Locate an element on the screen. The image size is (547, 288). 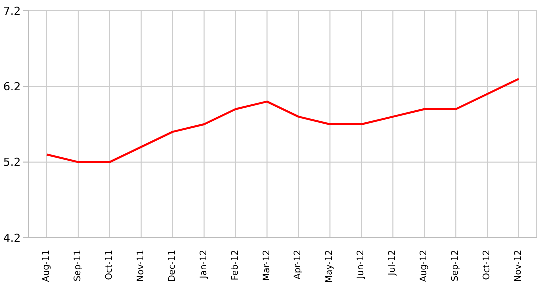
x-tick-label: Nov-12 is located at coordinates (519, 266).